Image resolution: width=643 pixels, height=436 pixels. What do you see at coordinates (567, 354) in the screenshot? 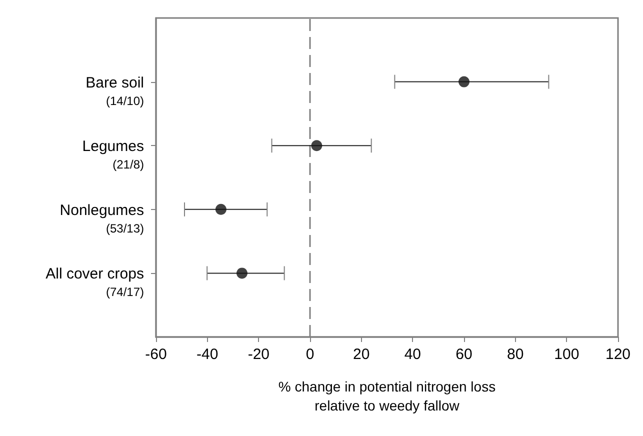
I see `x-tick-label: 100` at bounding box center [567, 354].